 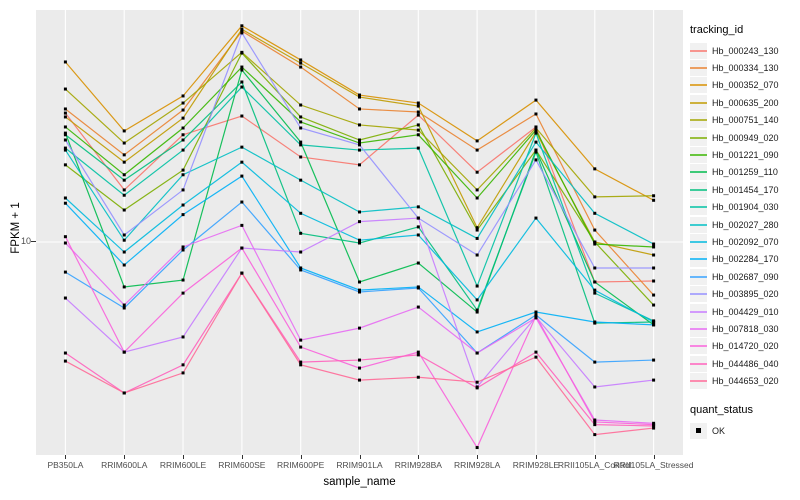 What do you see at coordinates (242, 465) in the screenshot?
I see `x-tick-label-RRIM600SE: RRIM600SE` at bounding box center [242, 465].